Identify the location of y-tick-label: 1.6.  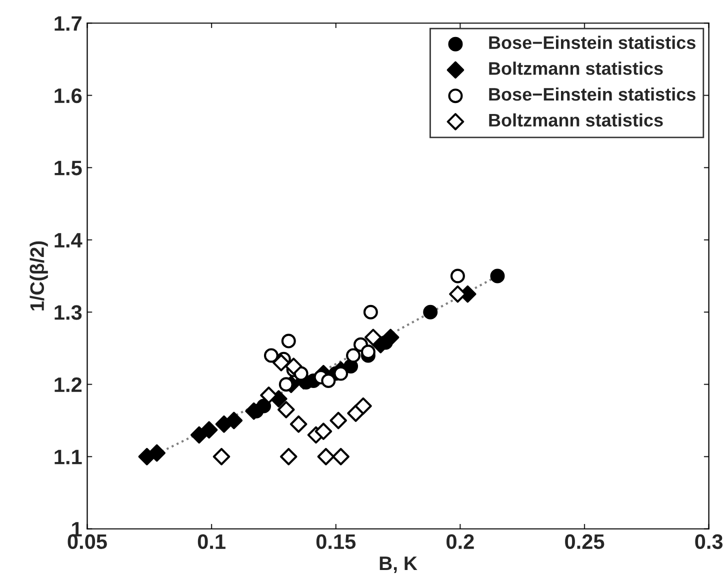
(68, 96).